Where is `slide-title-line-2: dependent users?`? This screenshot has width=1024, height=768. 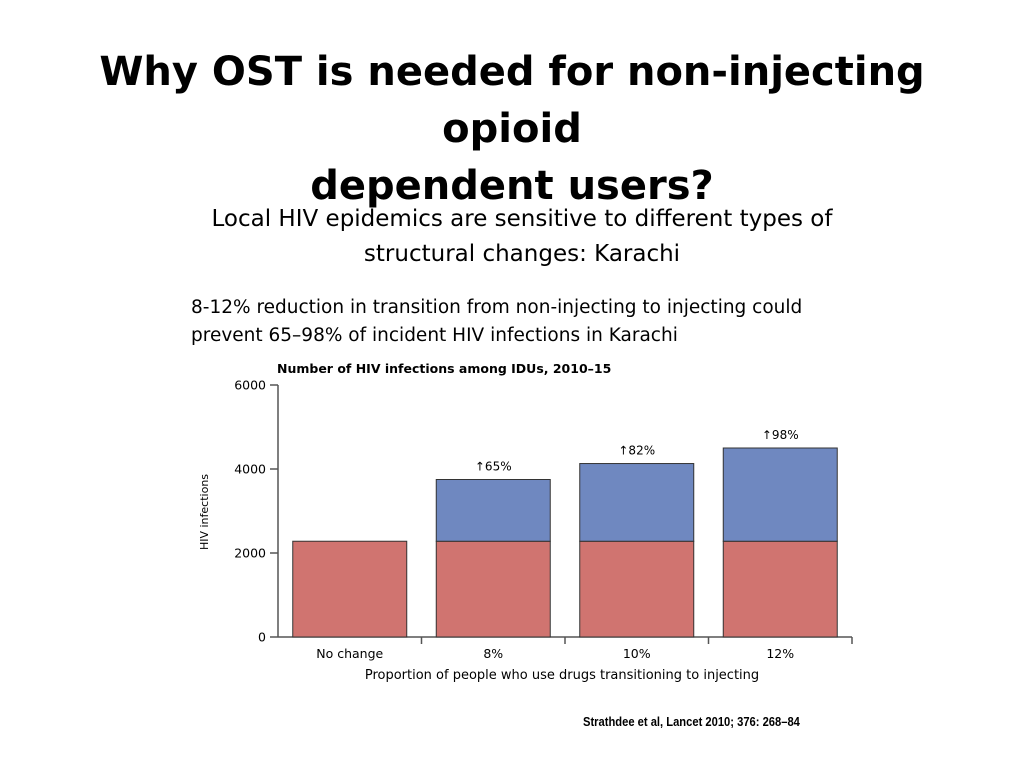
slide-title-line-2: dependent users? is located at coordinates (512, 186).